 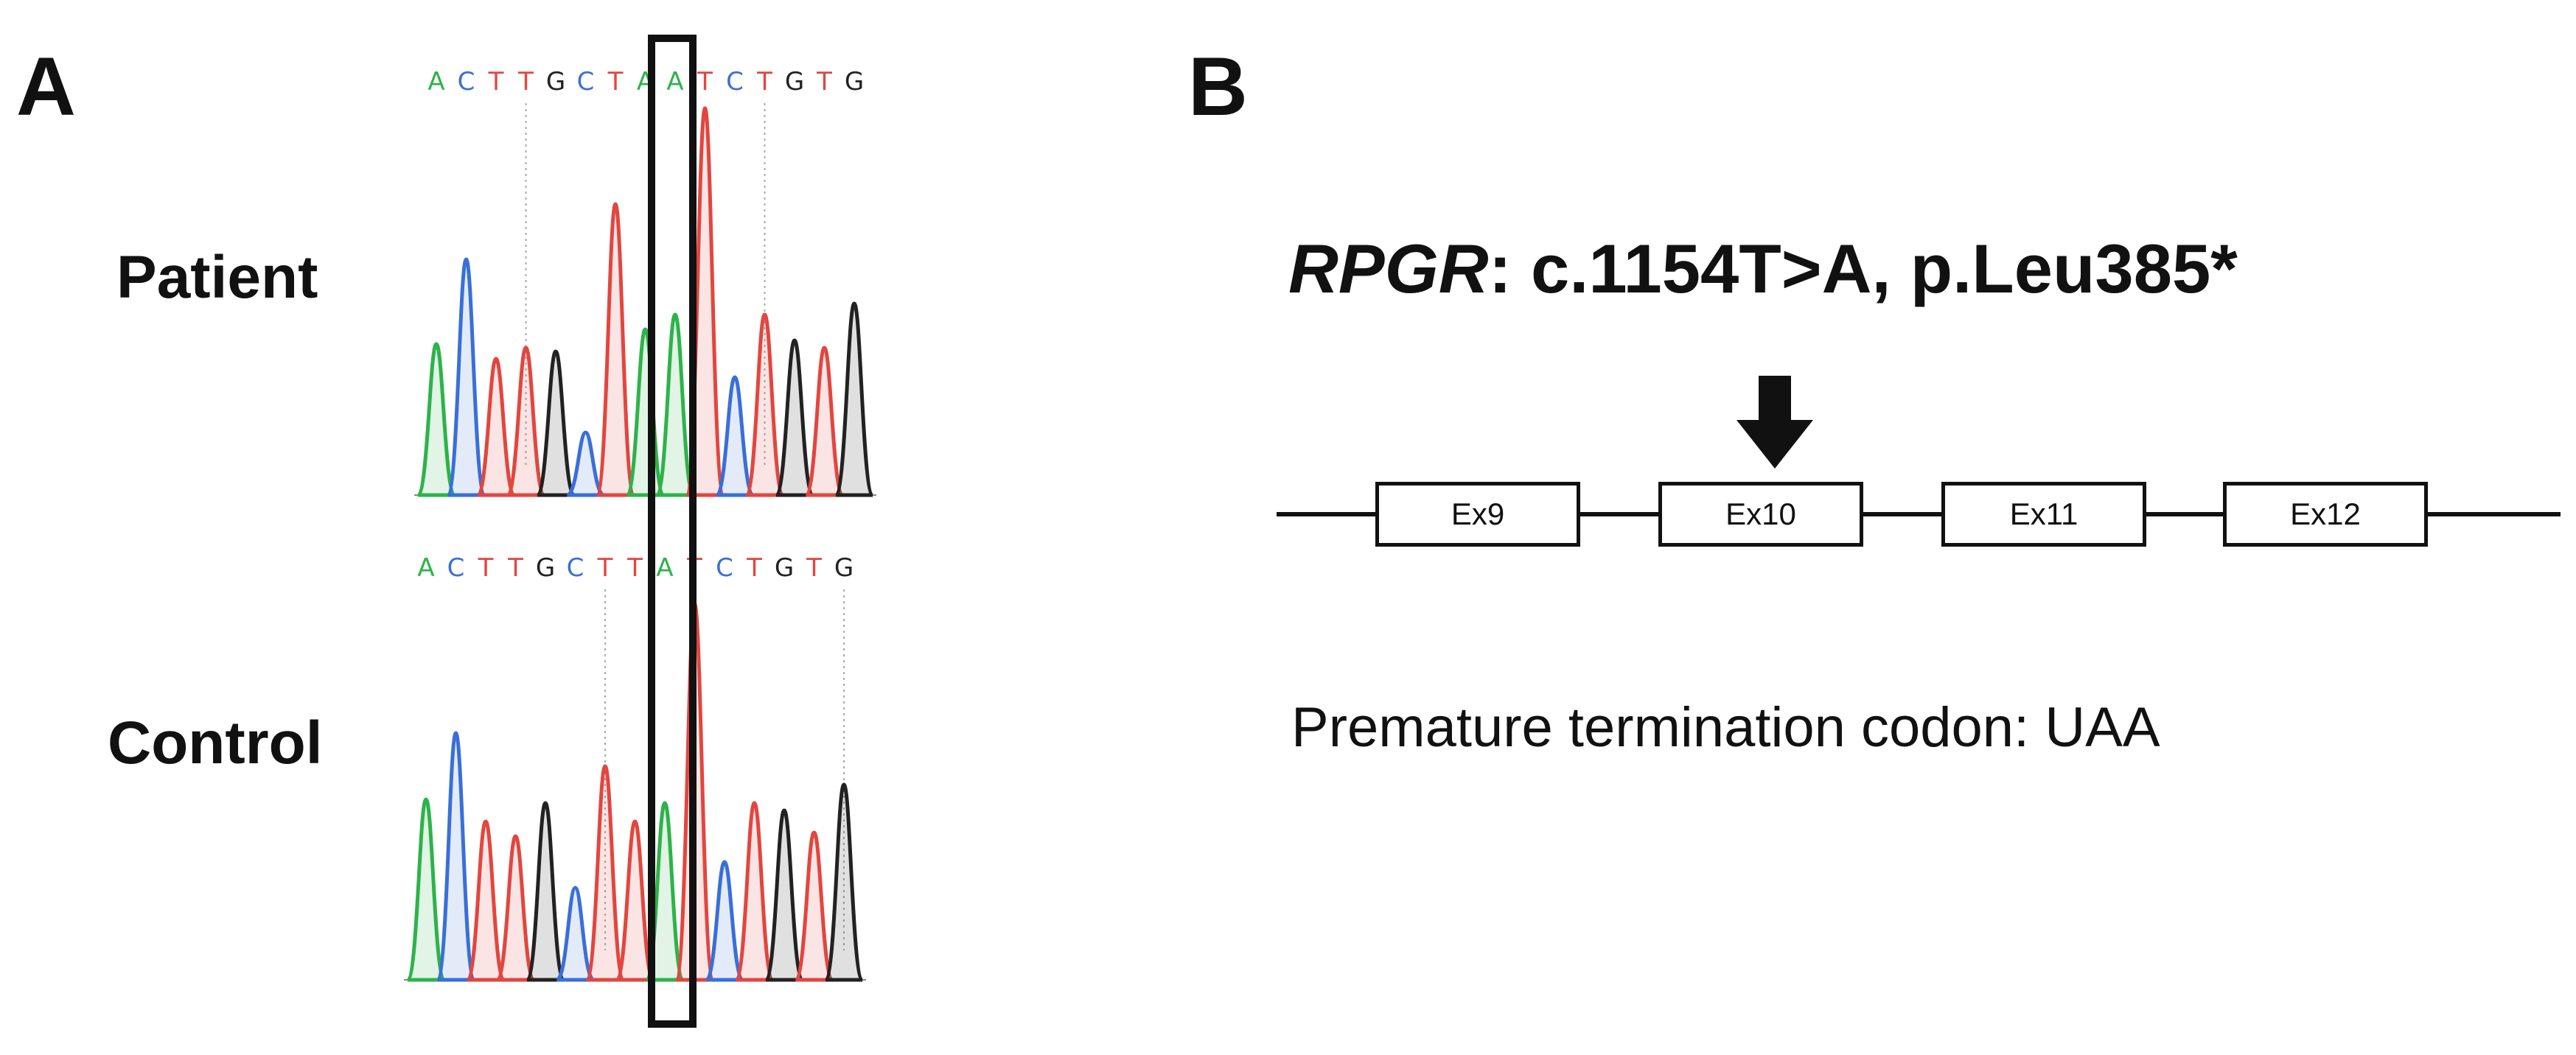 I want to click on variant-title: RPGR: c.1154T>A, p.Leu385*, so click(x=1763, y=269).